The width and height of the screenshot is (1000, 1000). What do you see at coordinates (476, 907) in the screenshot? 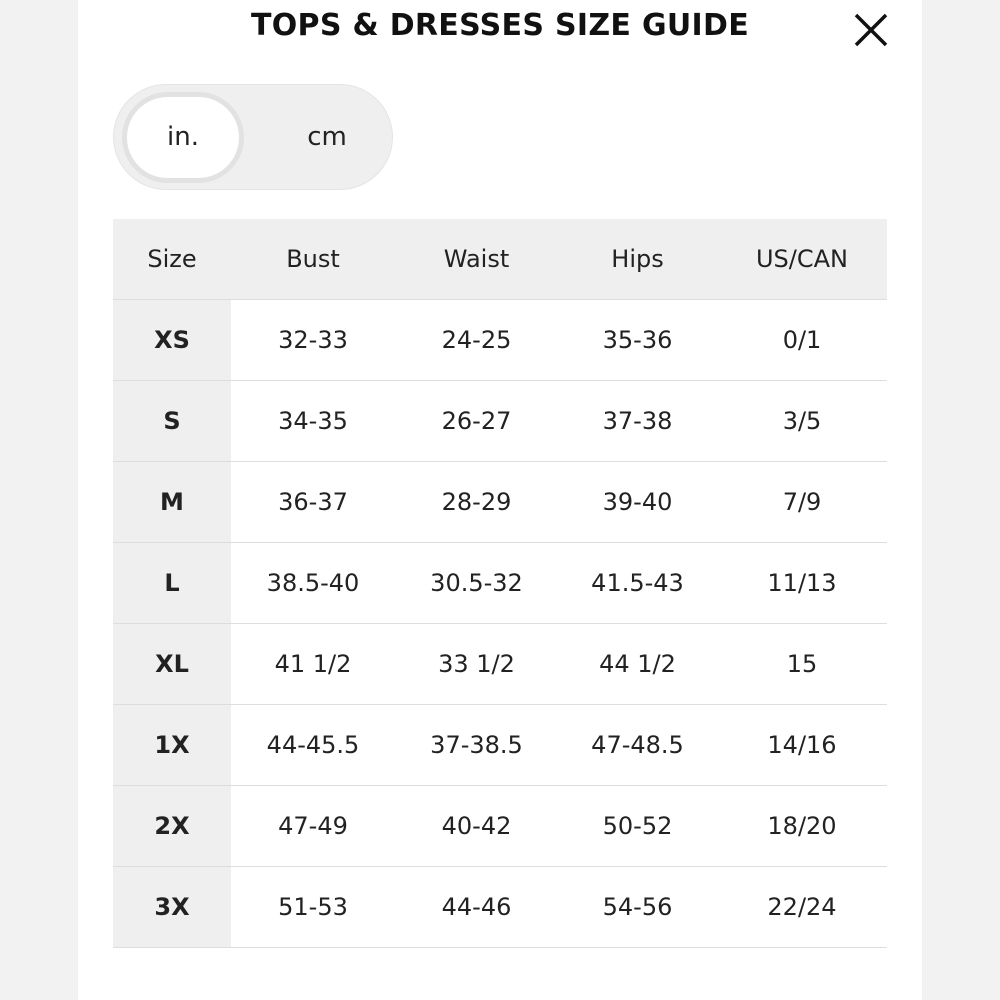
I see `table-cell: 44-46` at bounding box center [476, 907].